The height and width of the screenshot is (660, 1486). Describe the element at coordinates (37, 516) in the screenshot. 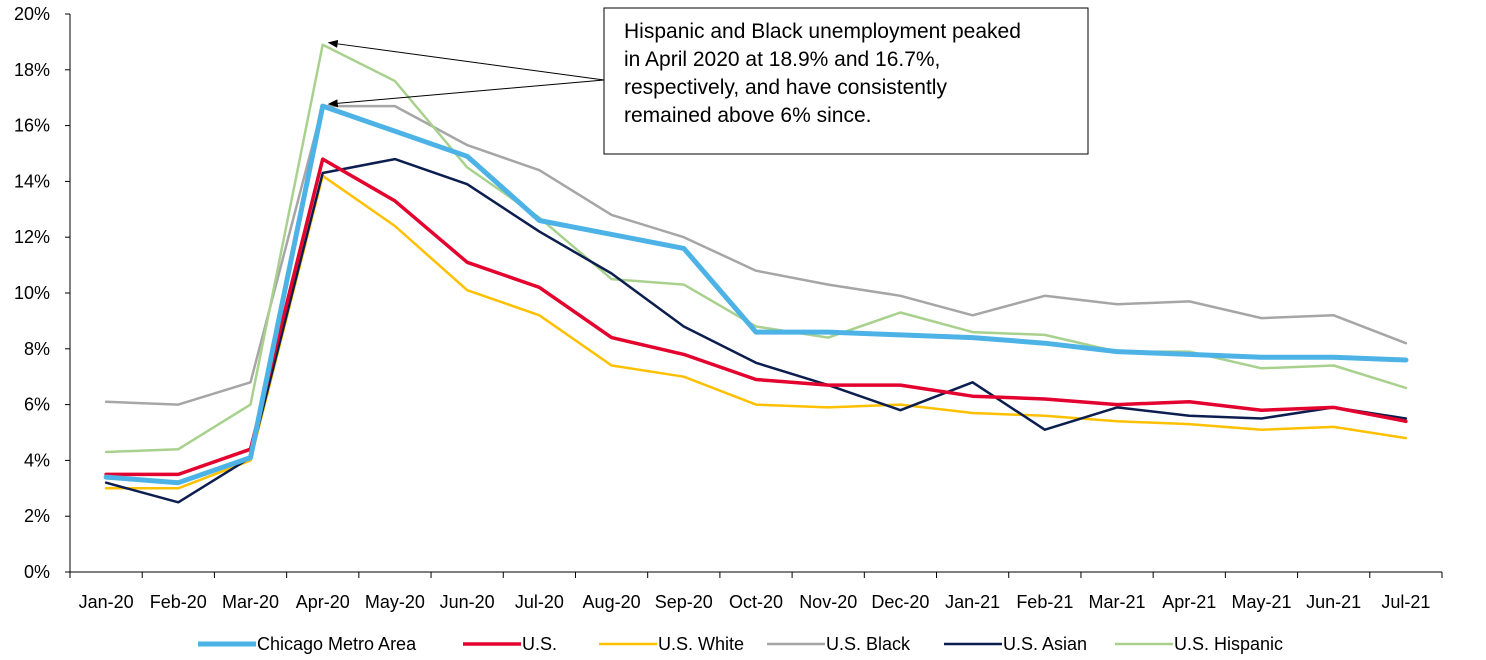

I see `y-tick-label: 2%` at that location.